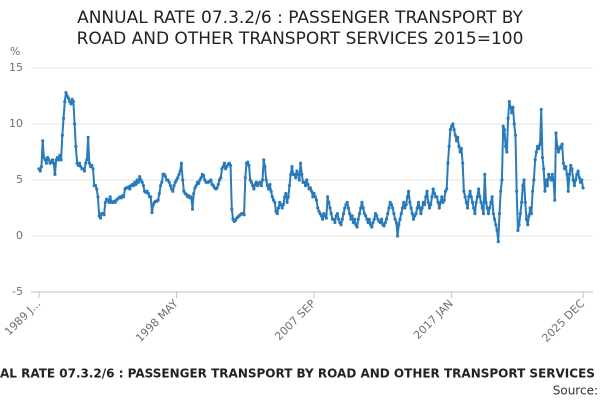 The height and width of the screenshot is (400, 600). What do you see at coordinates (19, 179) in the screenshot?
I see `y-tick-label: 5` at bounding box center [19, 179].